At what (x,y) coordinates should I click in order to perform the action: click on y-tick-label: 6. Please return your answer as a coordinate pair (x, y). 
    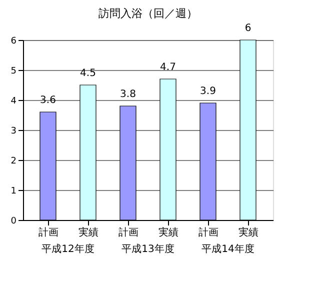
    Looking at the image, I should click on (13, 41).